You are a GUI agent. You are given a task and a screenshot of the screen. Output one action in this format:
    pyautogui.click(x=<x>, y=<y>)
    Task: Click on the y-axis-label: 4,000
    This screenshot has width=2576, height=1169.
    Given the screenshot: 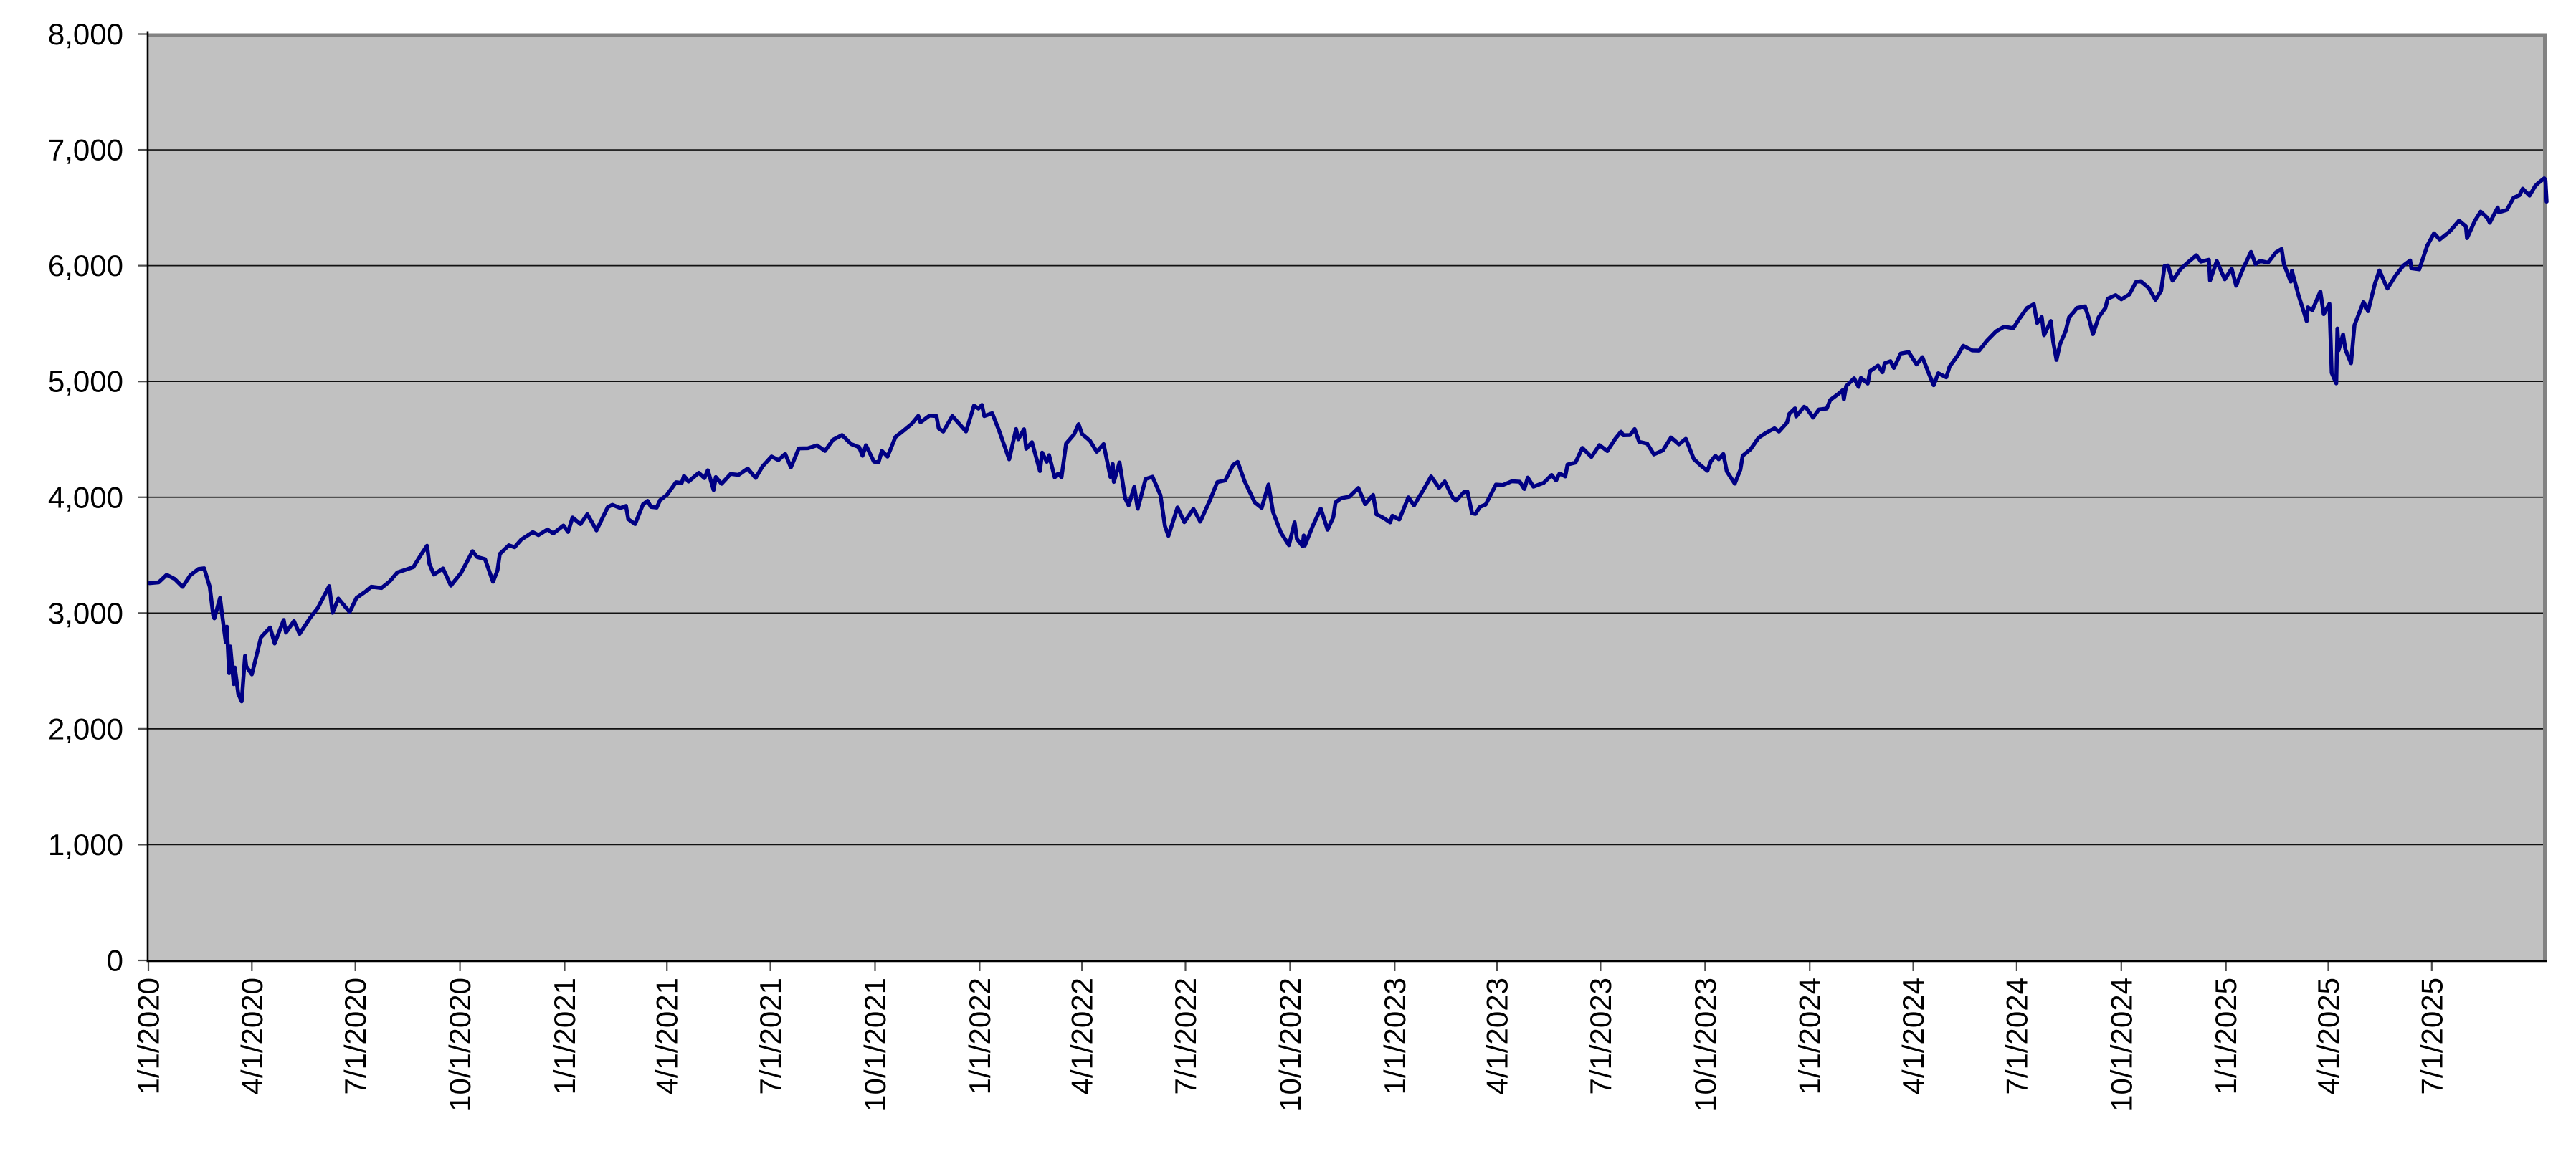 What is the action you would take?
    pyautogui.click(x=85, y=497)
    